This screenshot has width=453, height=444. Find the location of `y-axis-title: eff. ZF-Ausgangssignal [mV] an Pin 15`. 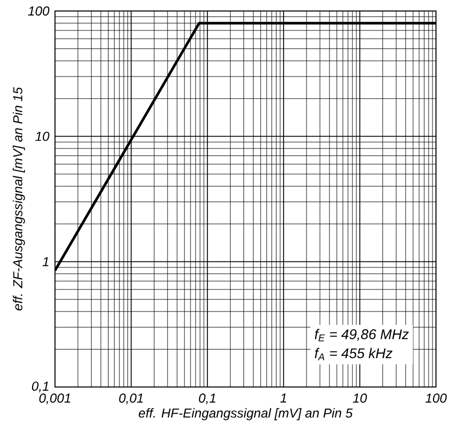

y-axis-title: eff. ZF-Ausgangssignal [mV] an Pin 15 is located at coordinates (18, 198).